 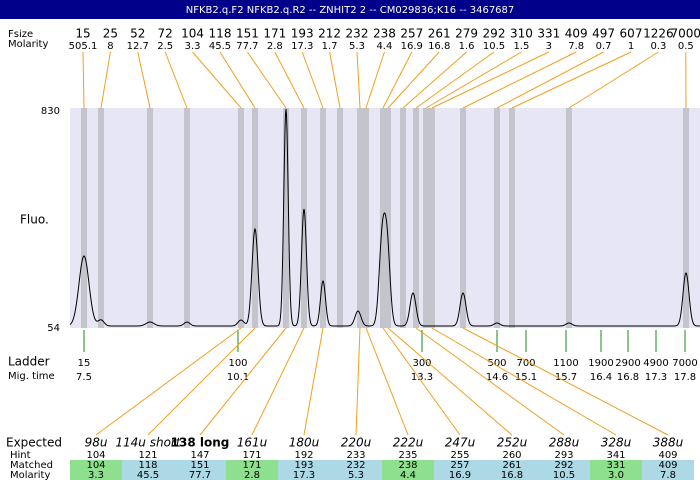 I want to click on peak-molarity: 77.7, so click(x=247, y=46).